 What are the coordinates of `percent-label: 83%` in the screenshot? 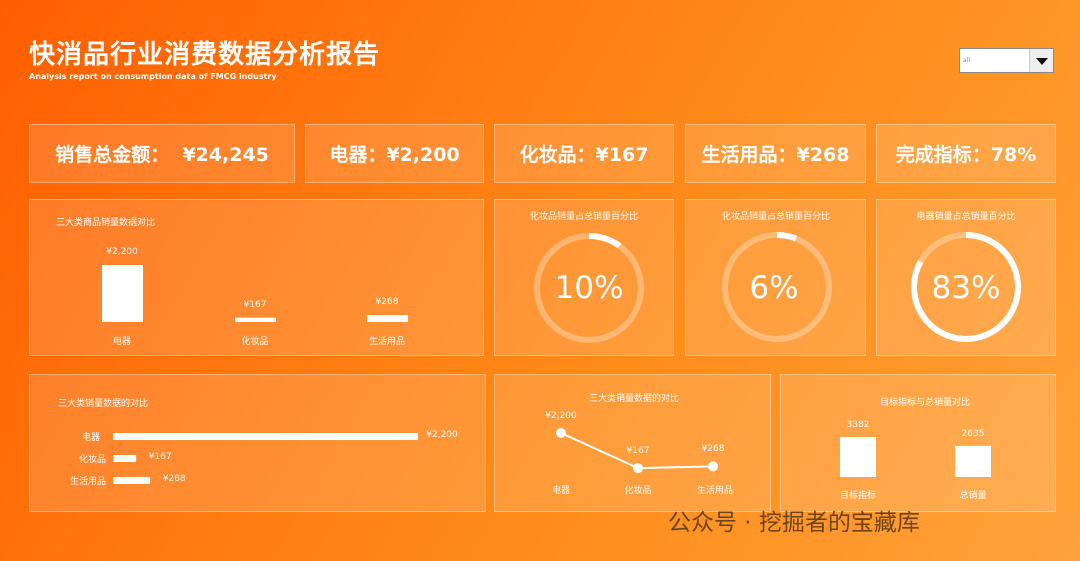 It's located at (966, 288).